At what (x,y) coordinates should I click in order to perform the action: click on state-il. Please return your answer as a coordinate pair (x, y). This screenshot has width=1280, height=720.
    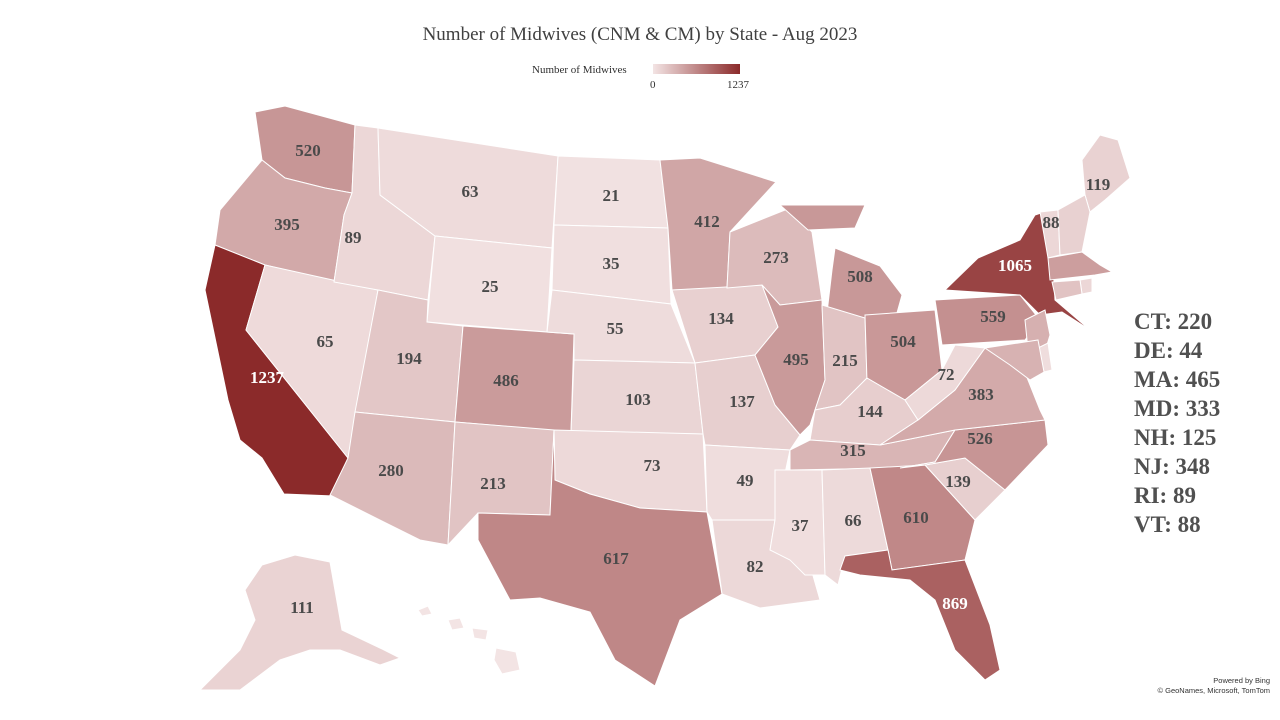
    Looking at the image, I should click on (790, 360).